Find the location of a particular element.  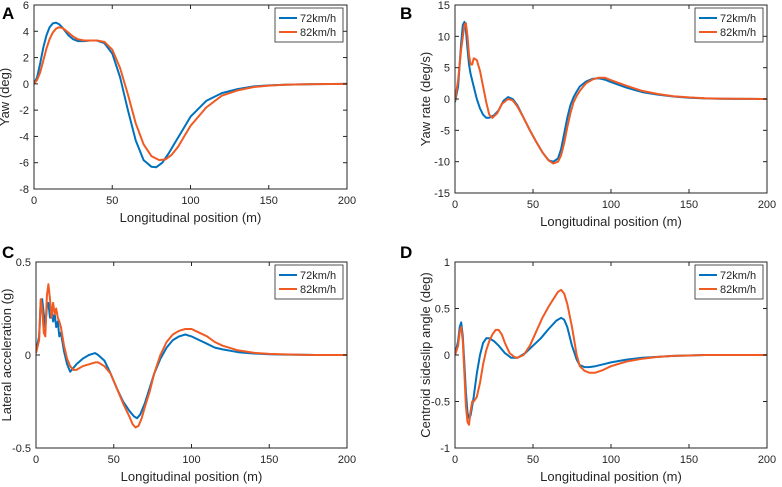

y-axis-label: Lateral acceleration (g) is located at coordinates (7, 355).